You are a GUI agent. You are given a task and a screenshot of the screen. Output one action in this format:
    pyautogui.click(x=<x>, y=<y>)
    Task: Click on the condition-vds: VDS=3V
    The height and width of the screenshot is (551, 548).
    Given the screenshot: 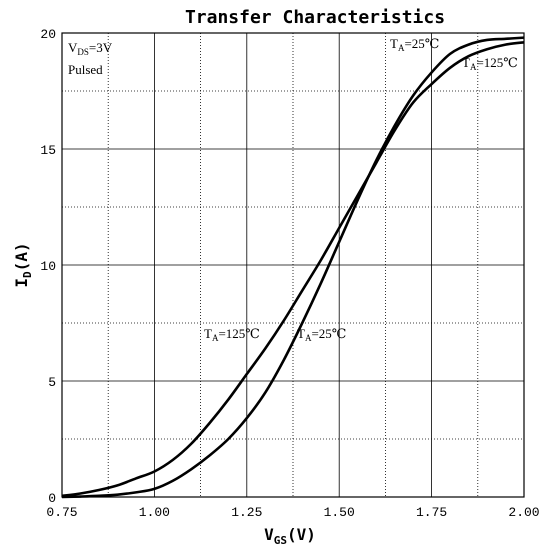 What is the action you would take?
    pyautogui.click(x=90, y=48)
    